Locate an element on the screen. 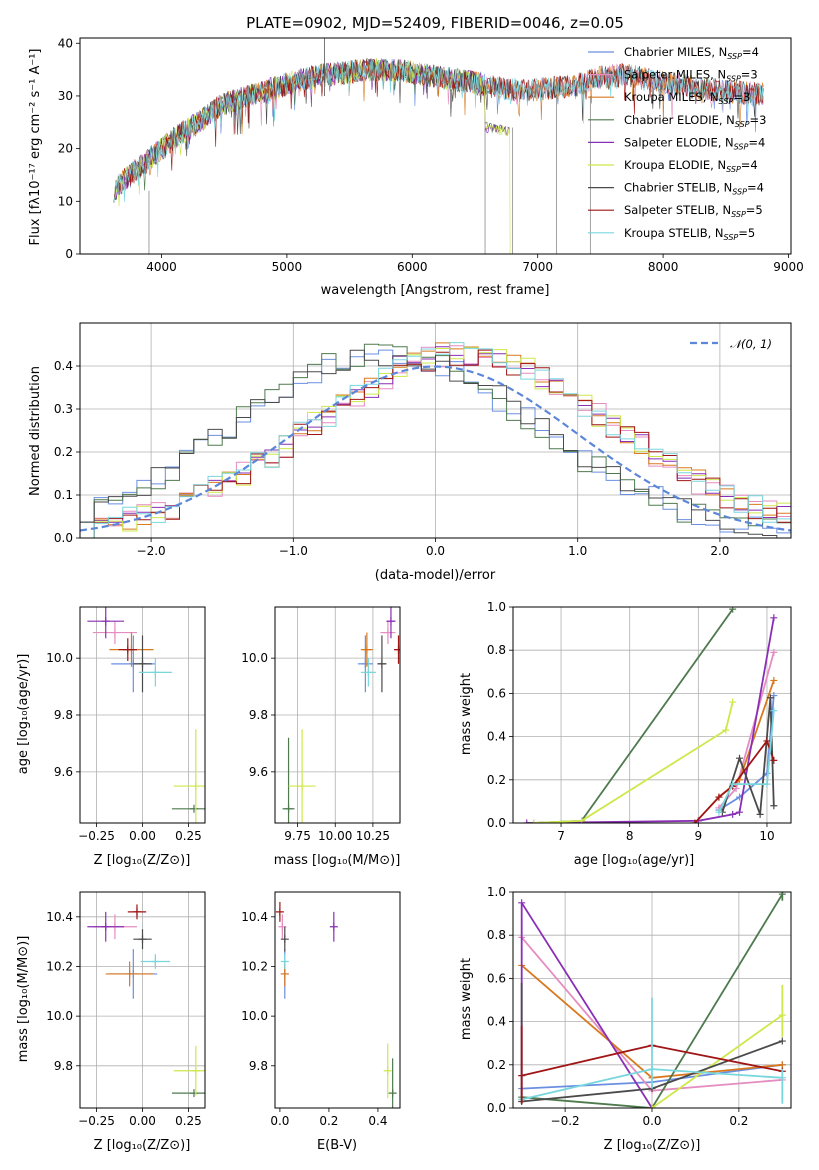 Image resolution: width=819 pixels, height=1170 pixels. legend-label: Kroupa MILES, N is located at coordinates (671, 97).